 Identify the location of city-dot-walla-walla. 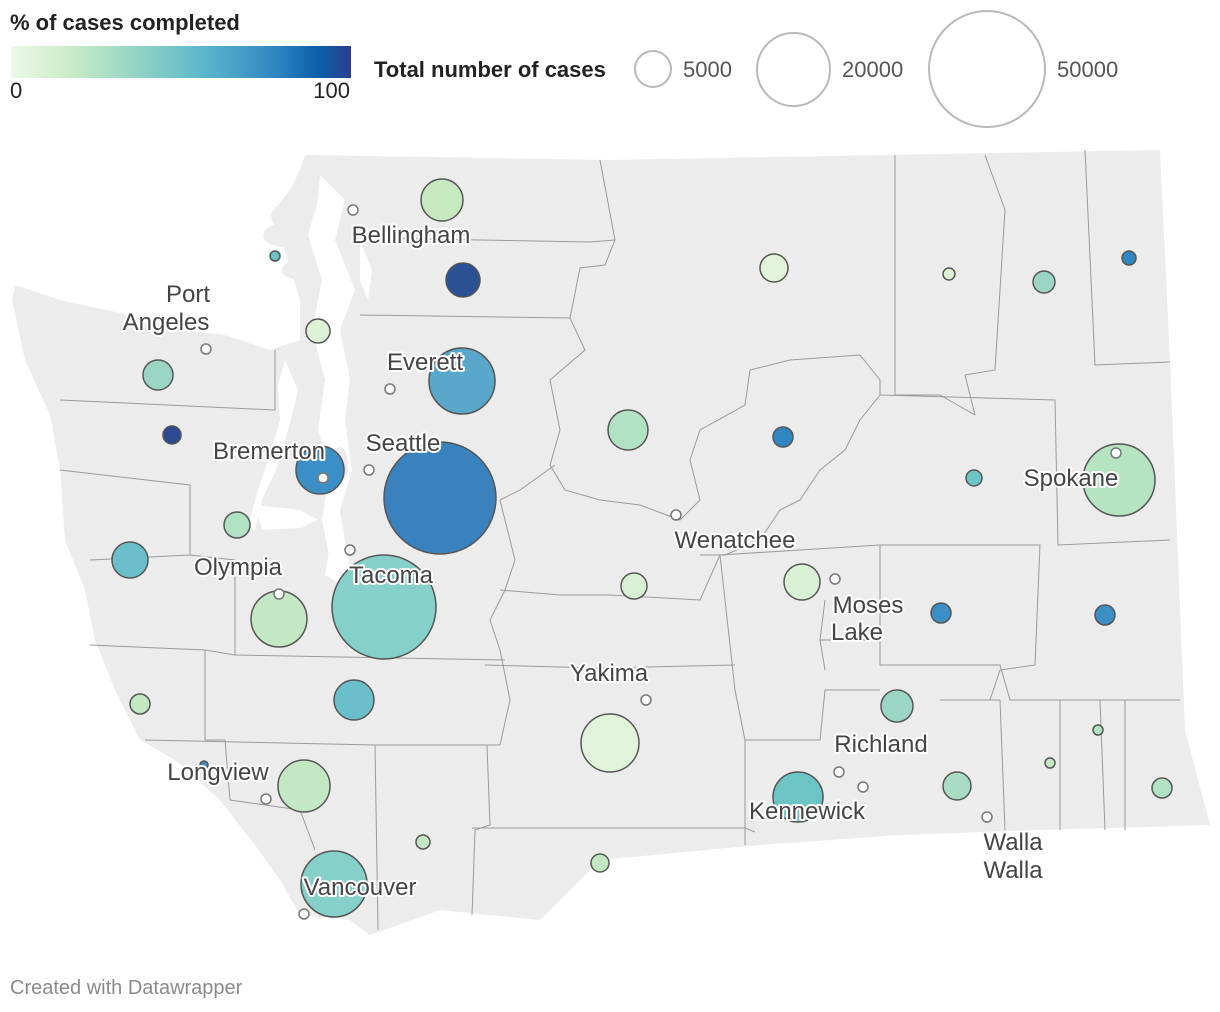
(987, 817).